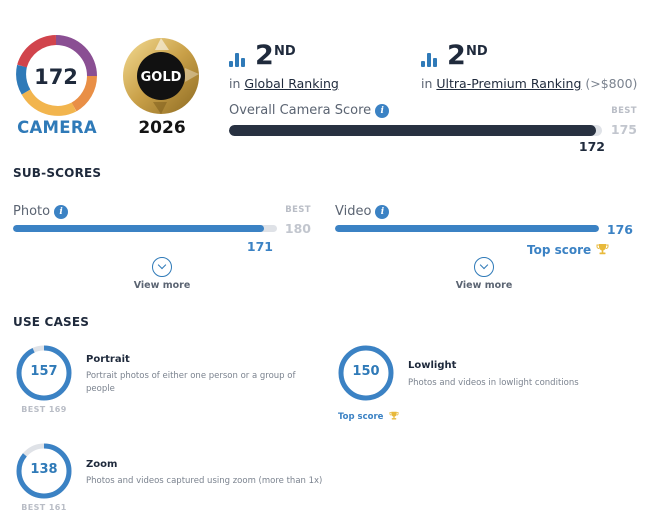 The image size is (660, 526). I want to click on video-subscore-title: Video i, so click(362, 211).